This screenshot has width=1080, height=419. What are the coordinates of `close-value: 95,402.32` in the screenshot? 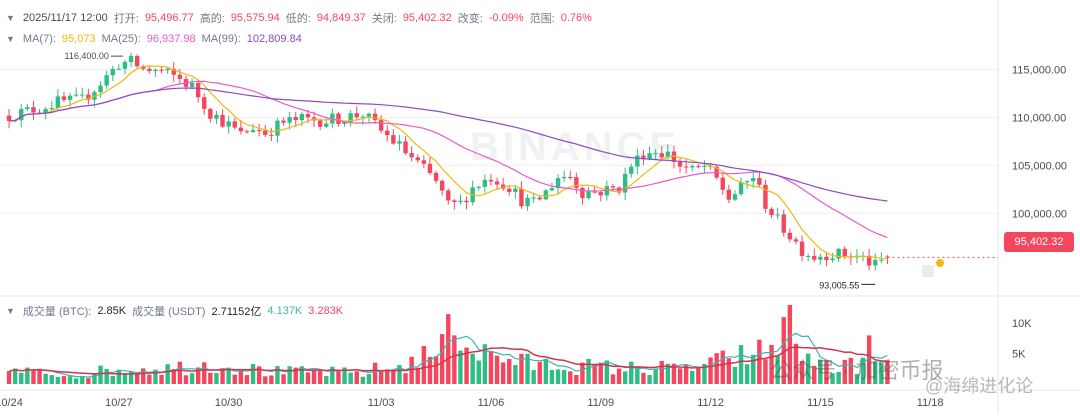 It's located at (427, 18).